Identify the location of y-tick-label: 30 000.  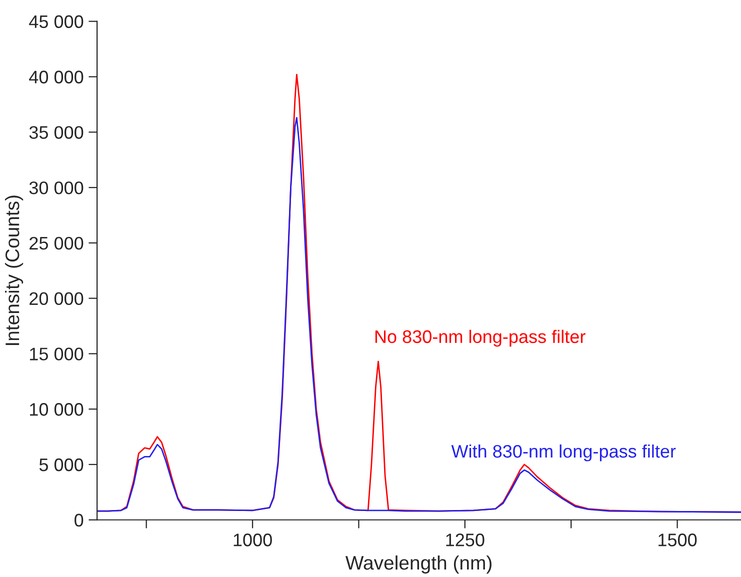
(56, 187).